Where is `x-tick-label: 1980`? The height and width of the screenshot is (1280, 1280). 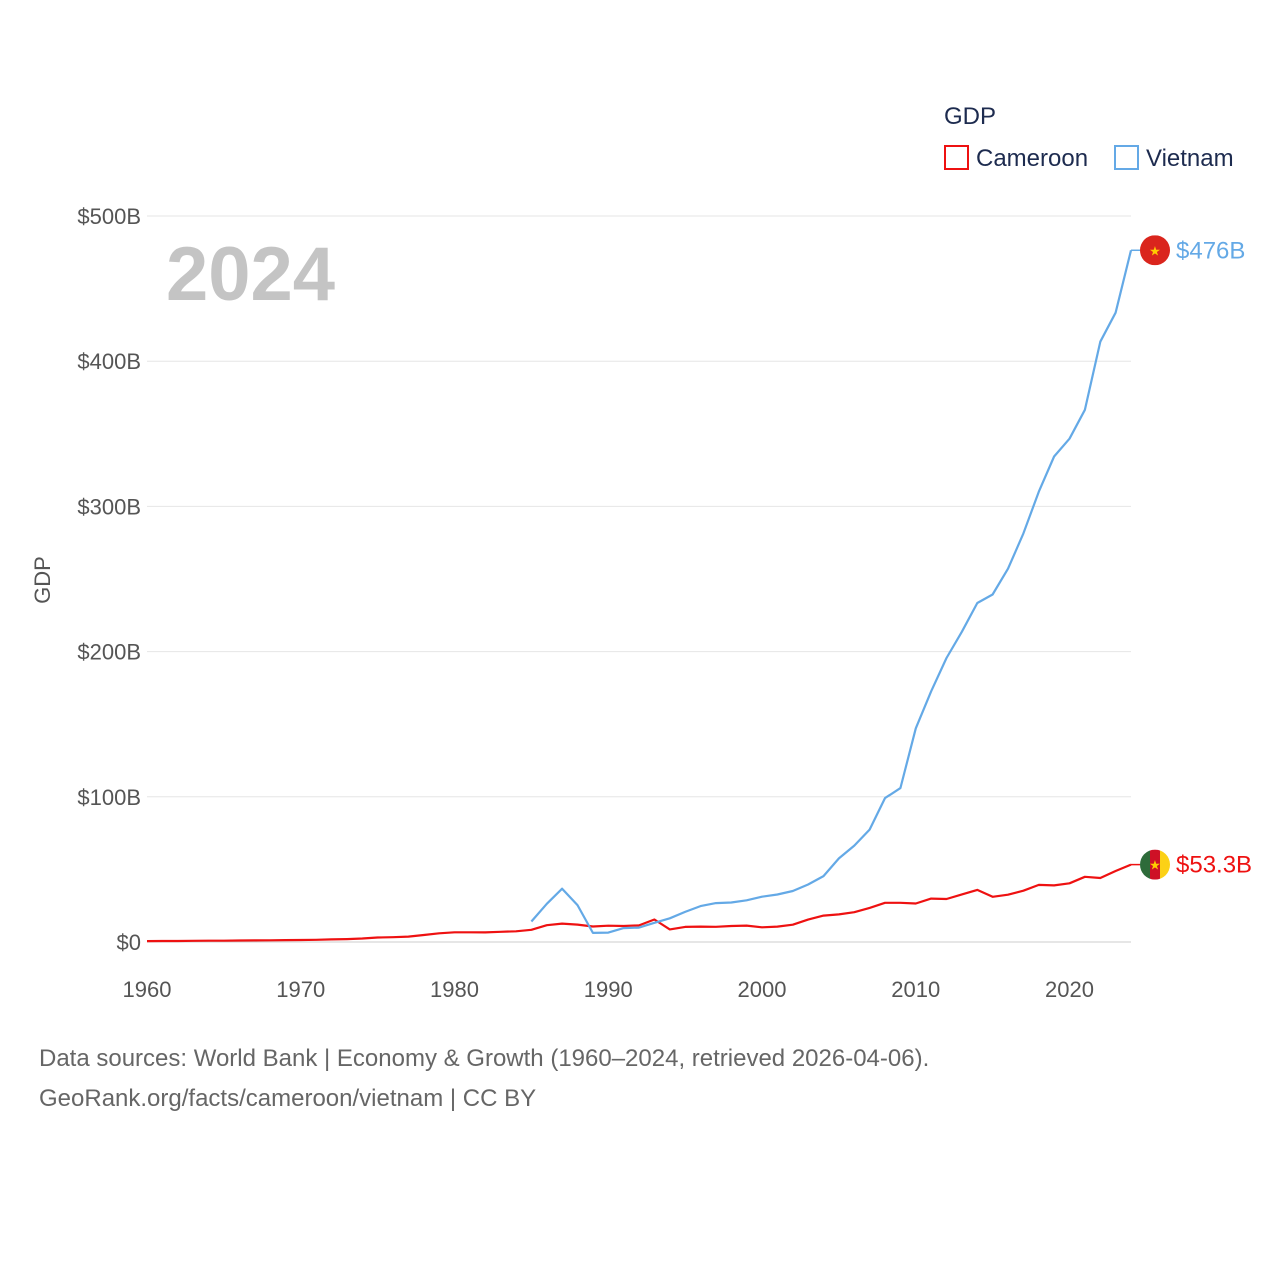
x-tick-label: 1980 is located at coordinates (454, 989).